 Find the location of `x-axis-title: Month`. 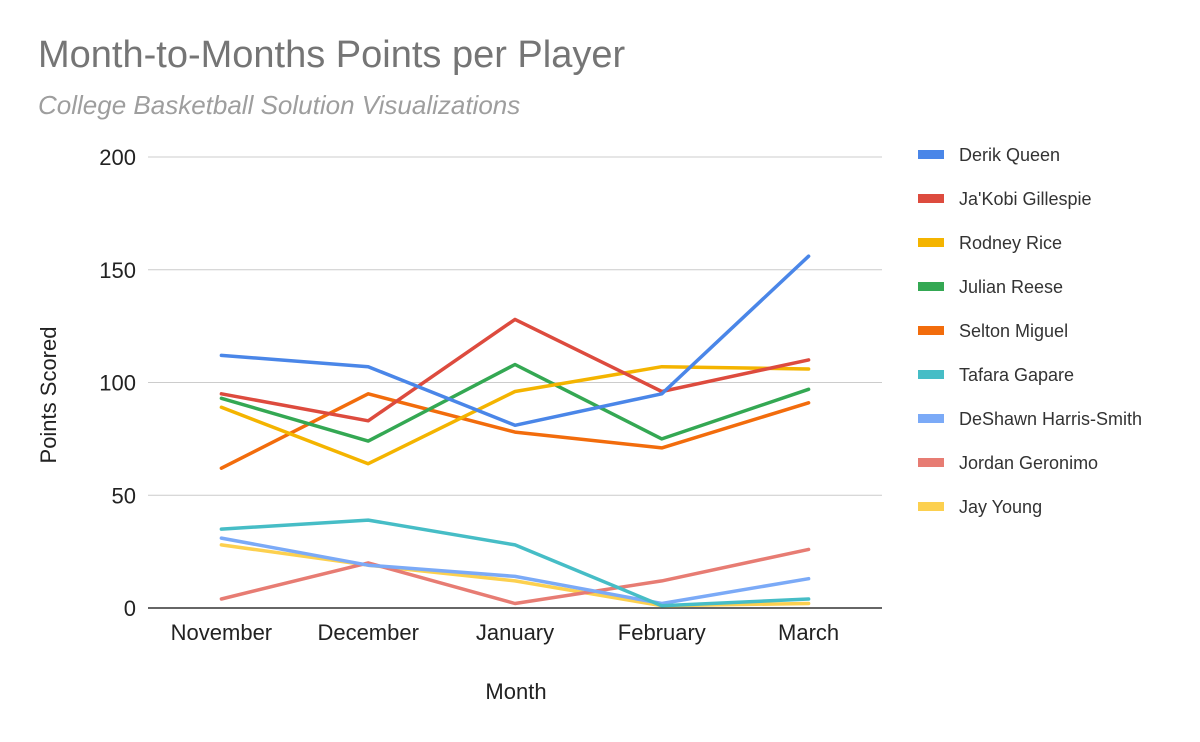

x-axis-title: Month is located at coordinates (515, 691).